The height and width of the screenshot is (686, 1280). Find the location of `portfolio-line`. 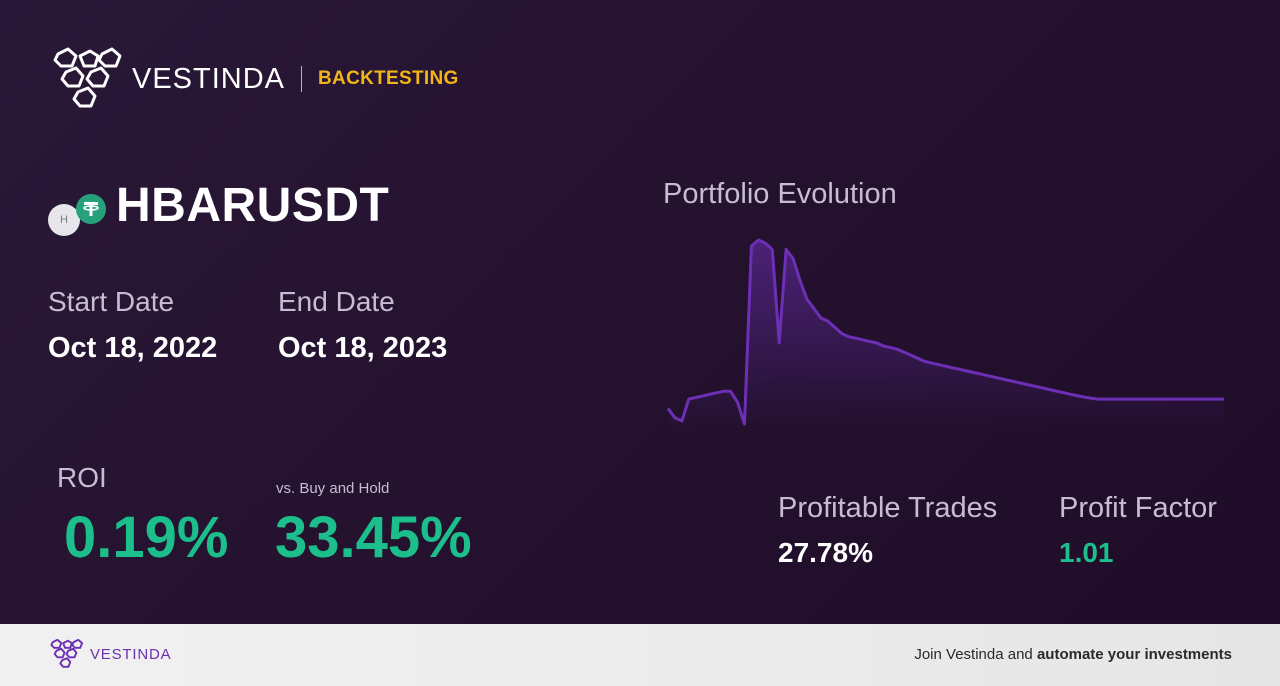

portfolio-line is located at coordinates (945, 332).